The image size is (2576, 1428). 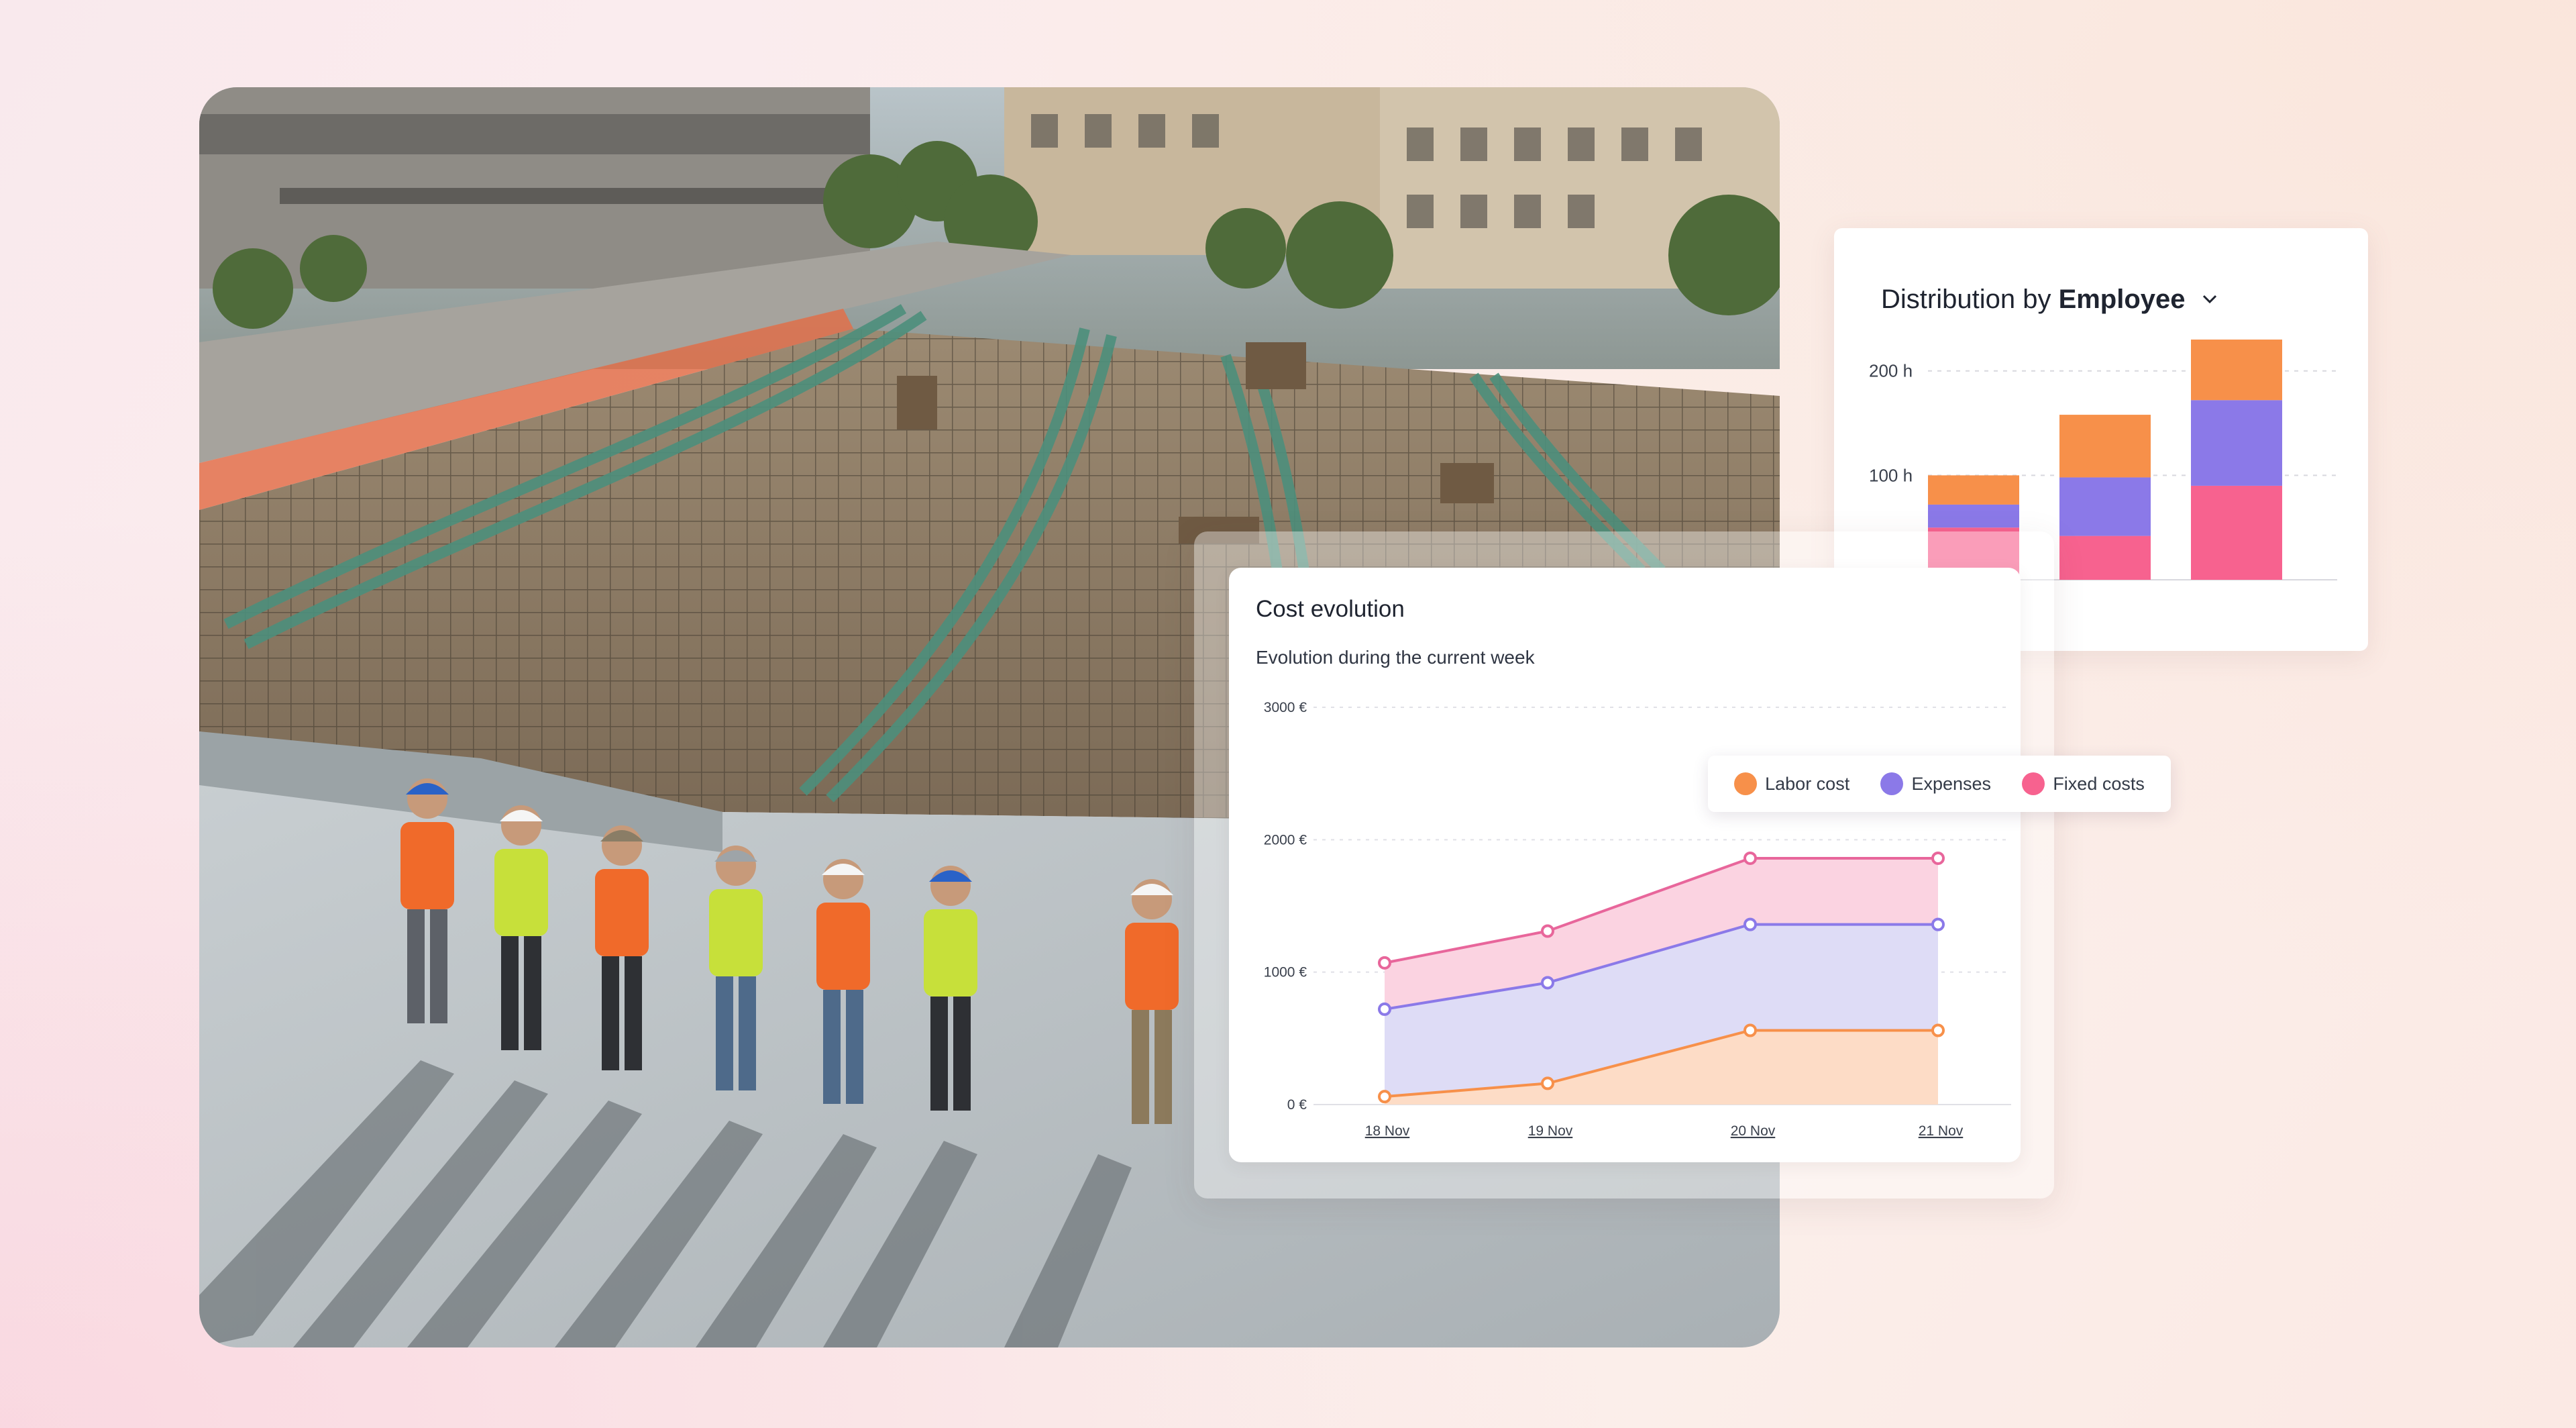 I want to click on cost-legend: Labor cost Expenses Fixed costs, so click(x=1939, y=784).